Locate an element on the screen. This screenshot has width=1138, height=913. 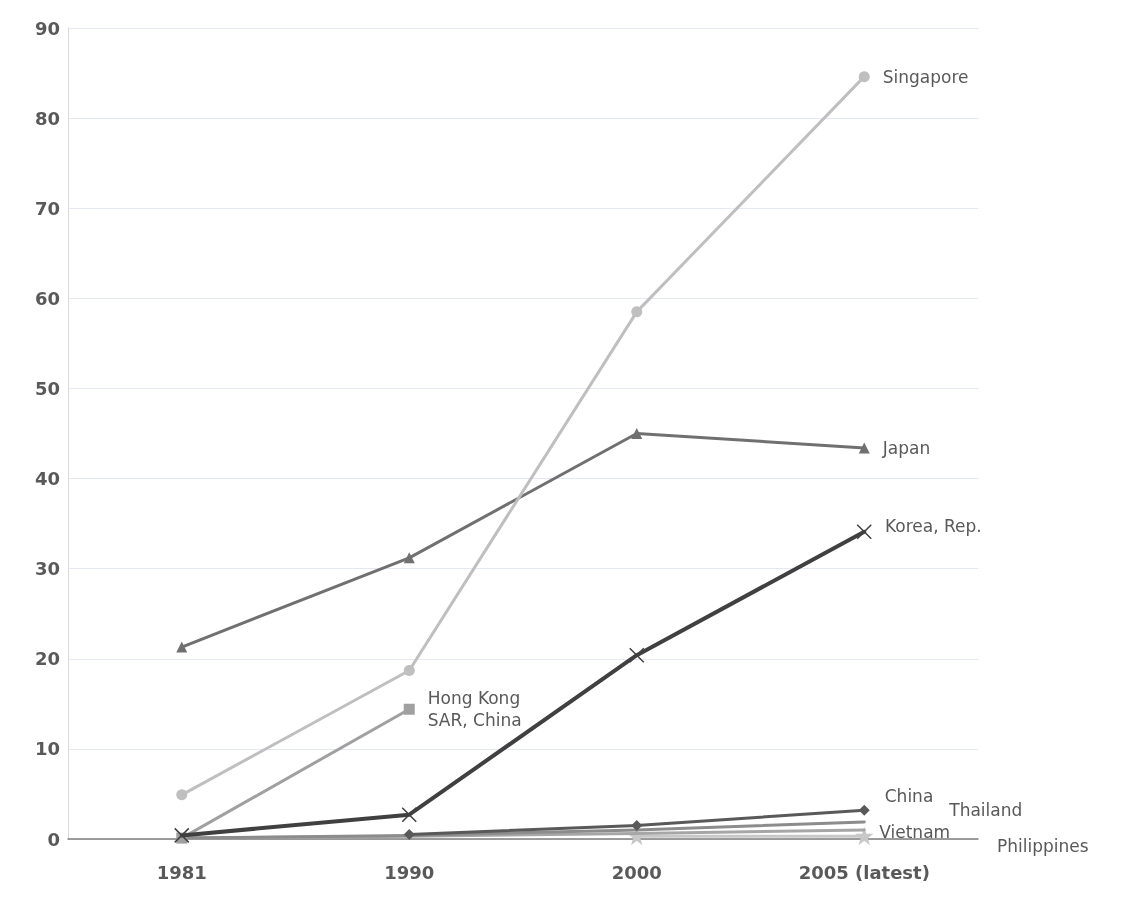
y-tick-label: 70 is located at coordinates (47, 208).